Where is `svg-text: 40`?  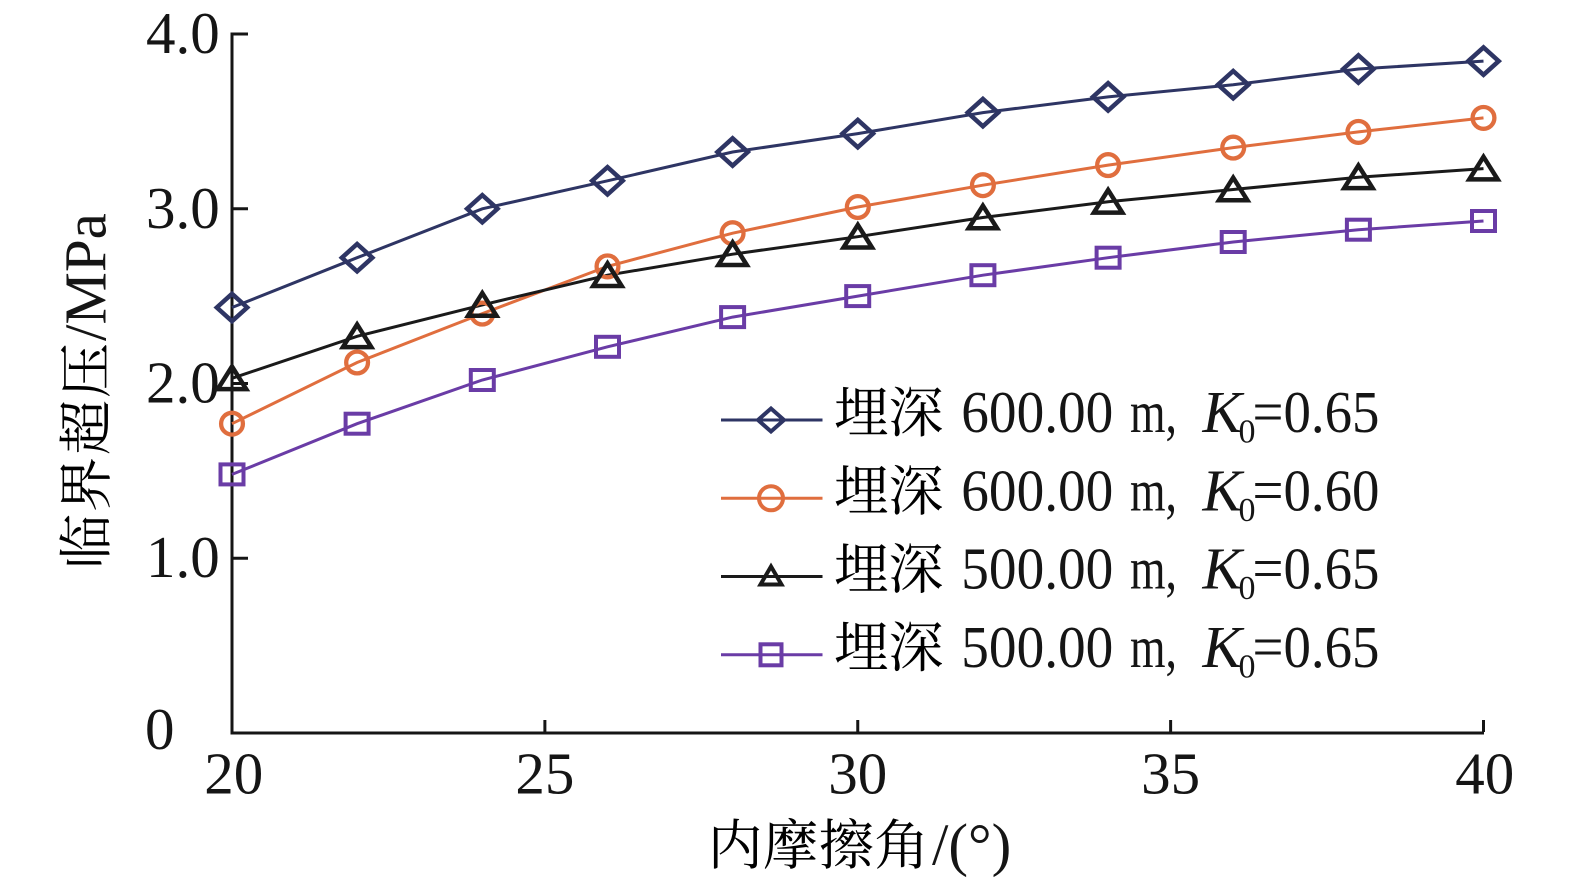
svg-text: 40 is located at coordinates (1484, 774).